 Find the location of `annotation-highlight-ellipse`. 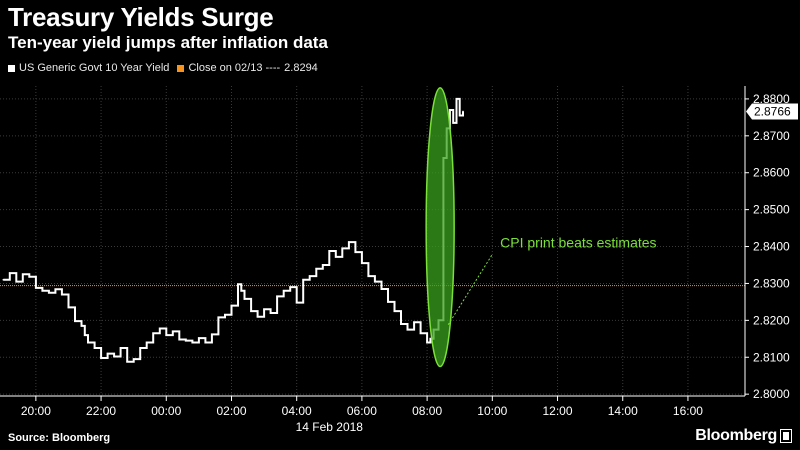

annotation-highlight-ellipse is located at coordinates (440, 227).